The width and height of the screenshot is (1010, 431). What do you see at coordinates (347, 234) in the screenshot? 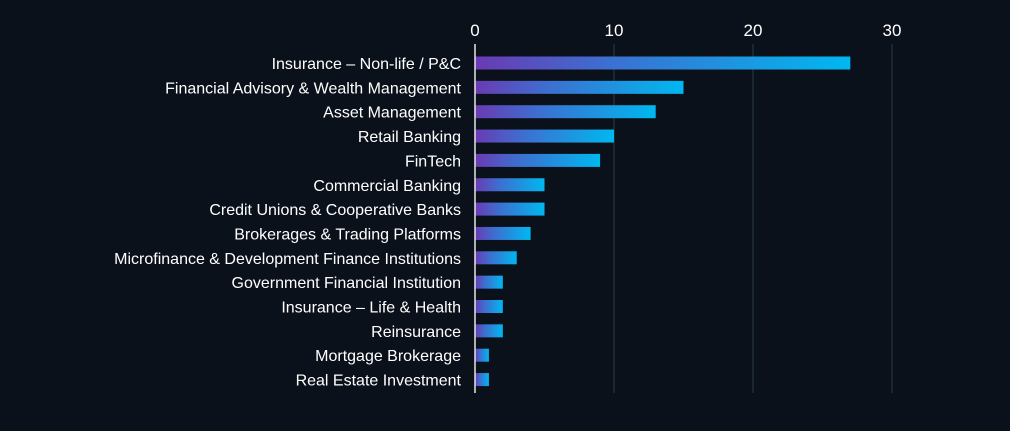
I see `category-label: Brokerages & Trading Platforms` at bounding box center [347, 234].